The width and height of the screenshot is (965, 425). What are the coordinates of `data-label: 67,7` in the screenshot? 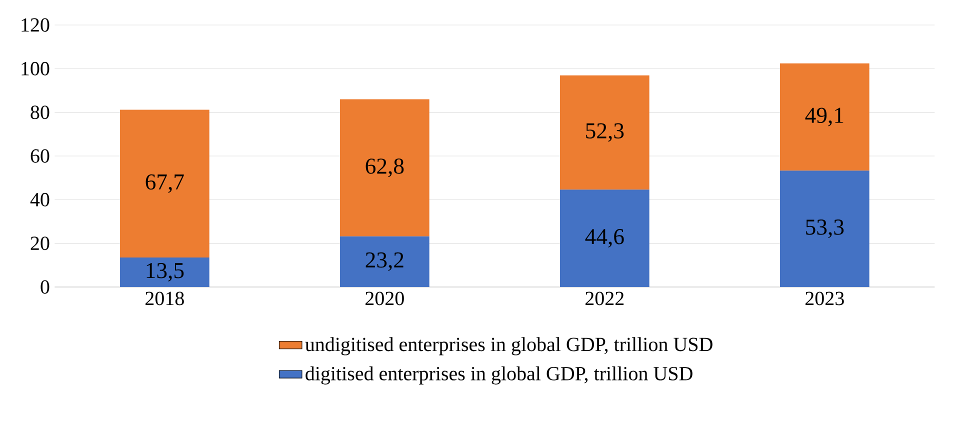 It's located at (165, 183).